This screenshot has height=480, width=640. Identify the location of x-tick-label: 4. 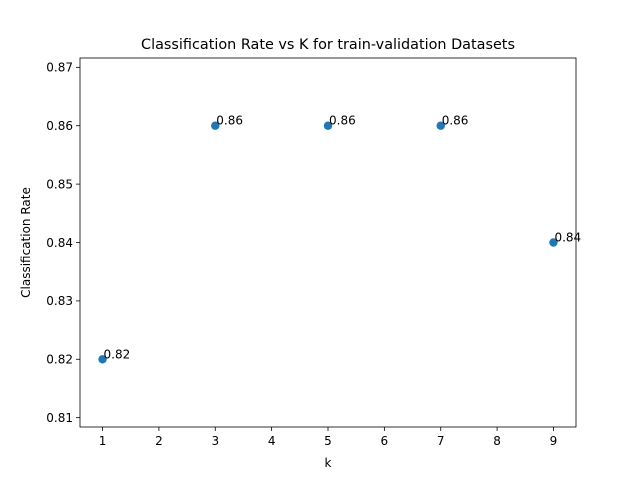
(272, 441).